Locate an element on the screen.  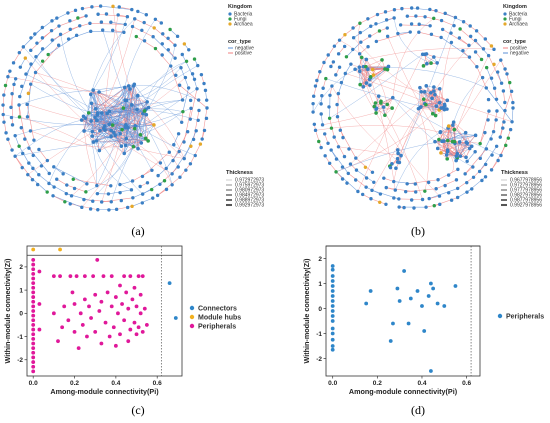
legend-kingdom-item: Fungi is located at coordinates (515, 20).